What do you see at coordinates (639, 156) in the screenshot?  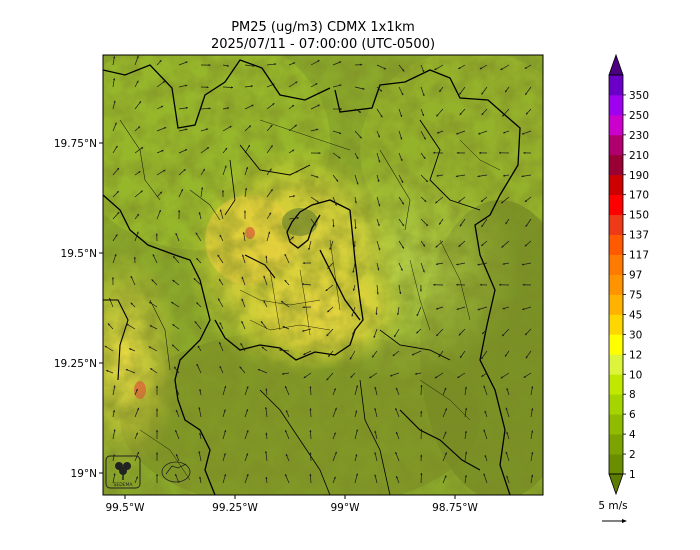 I see `colorbar-label: 210` at bounding box center [639, 156].